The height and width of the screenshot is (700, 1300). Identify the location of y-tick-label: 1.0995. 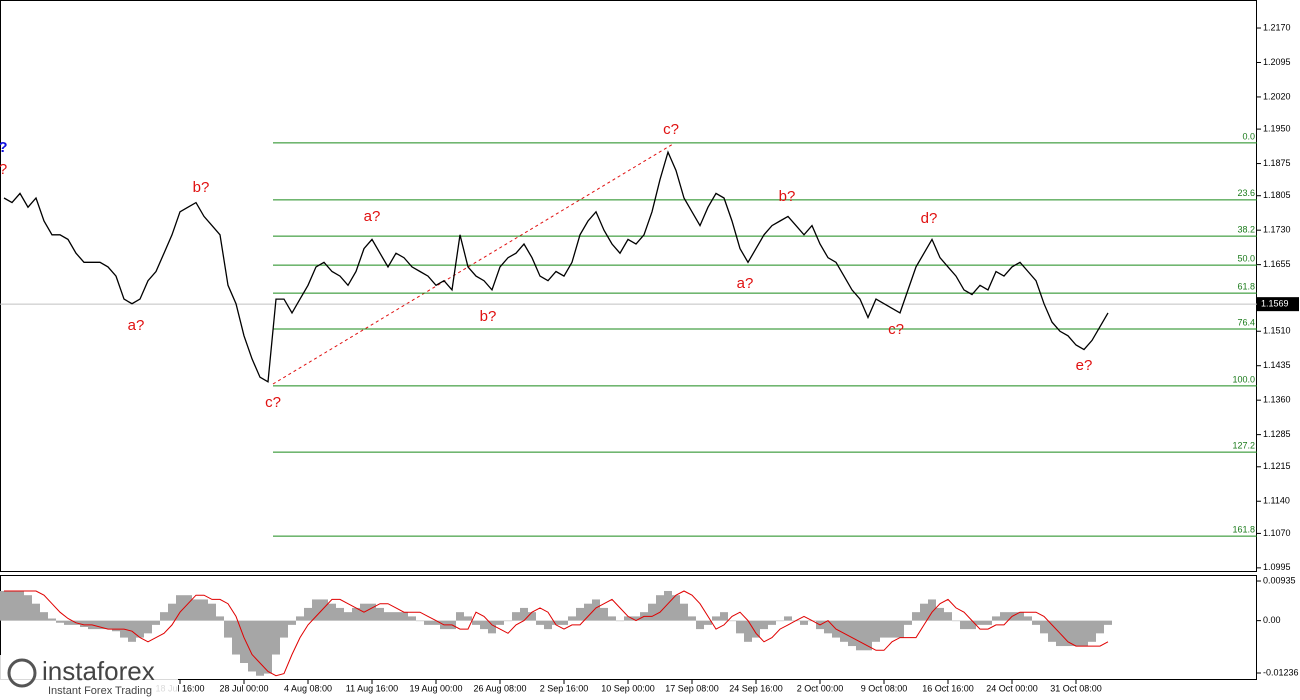
(1277, 567).